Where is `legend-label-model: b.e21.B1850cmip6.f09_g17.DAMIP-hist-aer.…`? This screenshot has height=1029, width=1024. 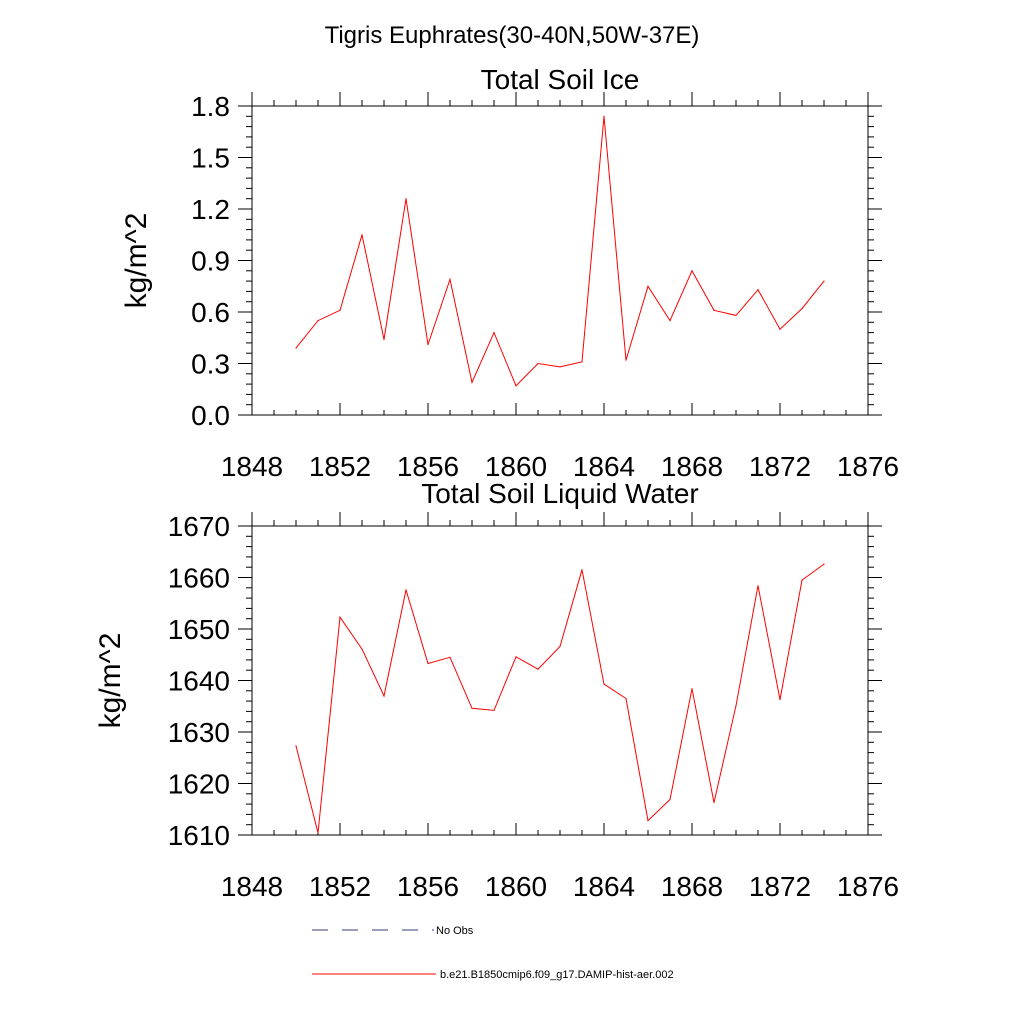
legend-label-model: b.e21.B1850cmip6.f09_g17.DAMIP-hist-aer.… is located at coordinates (557, 975).